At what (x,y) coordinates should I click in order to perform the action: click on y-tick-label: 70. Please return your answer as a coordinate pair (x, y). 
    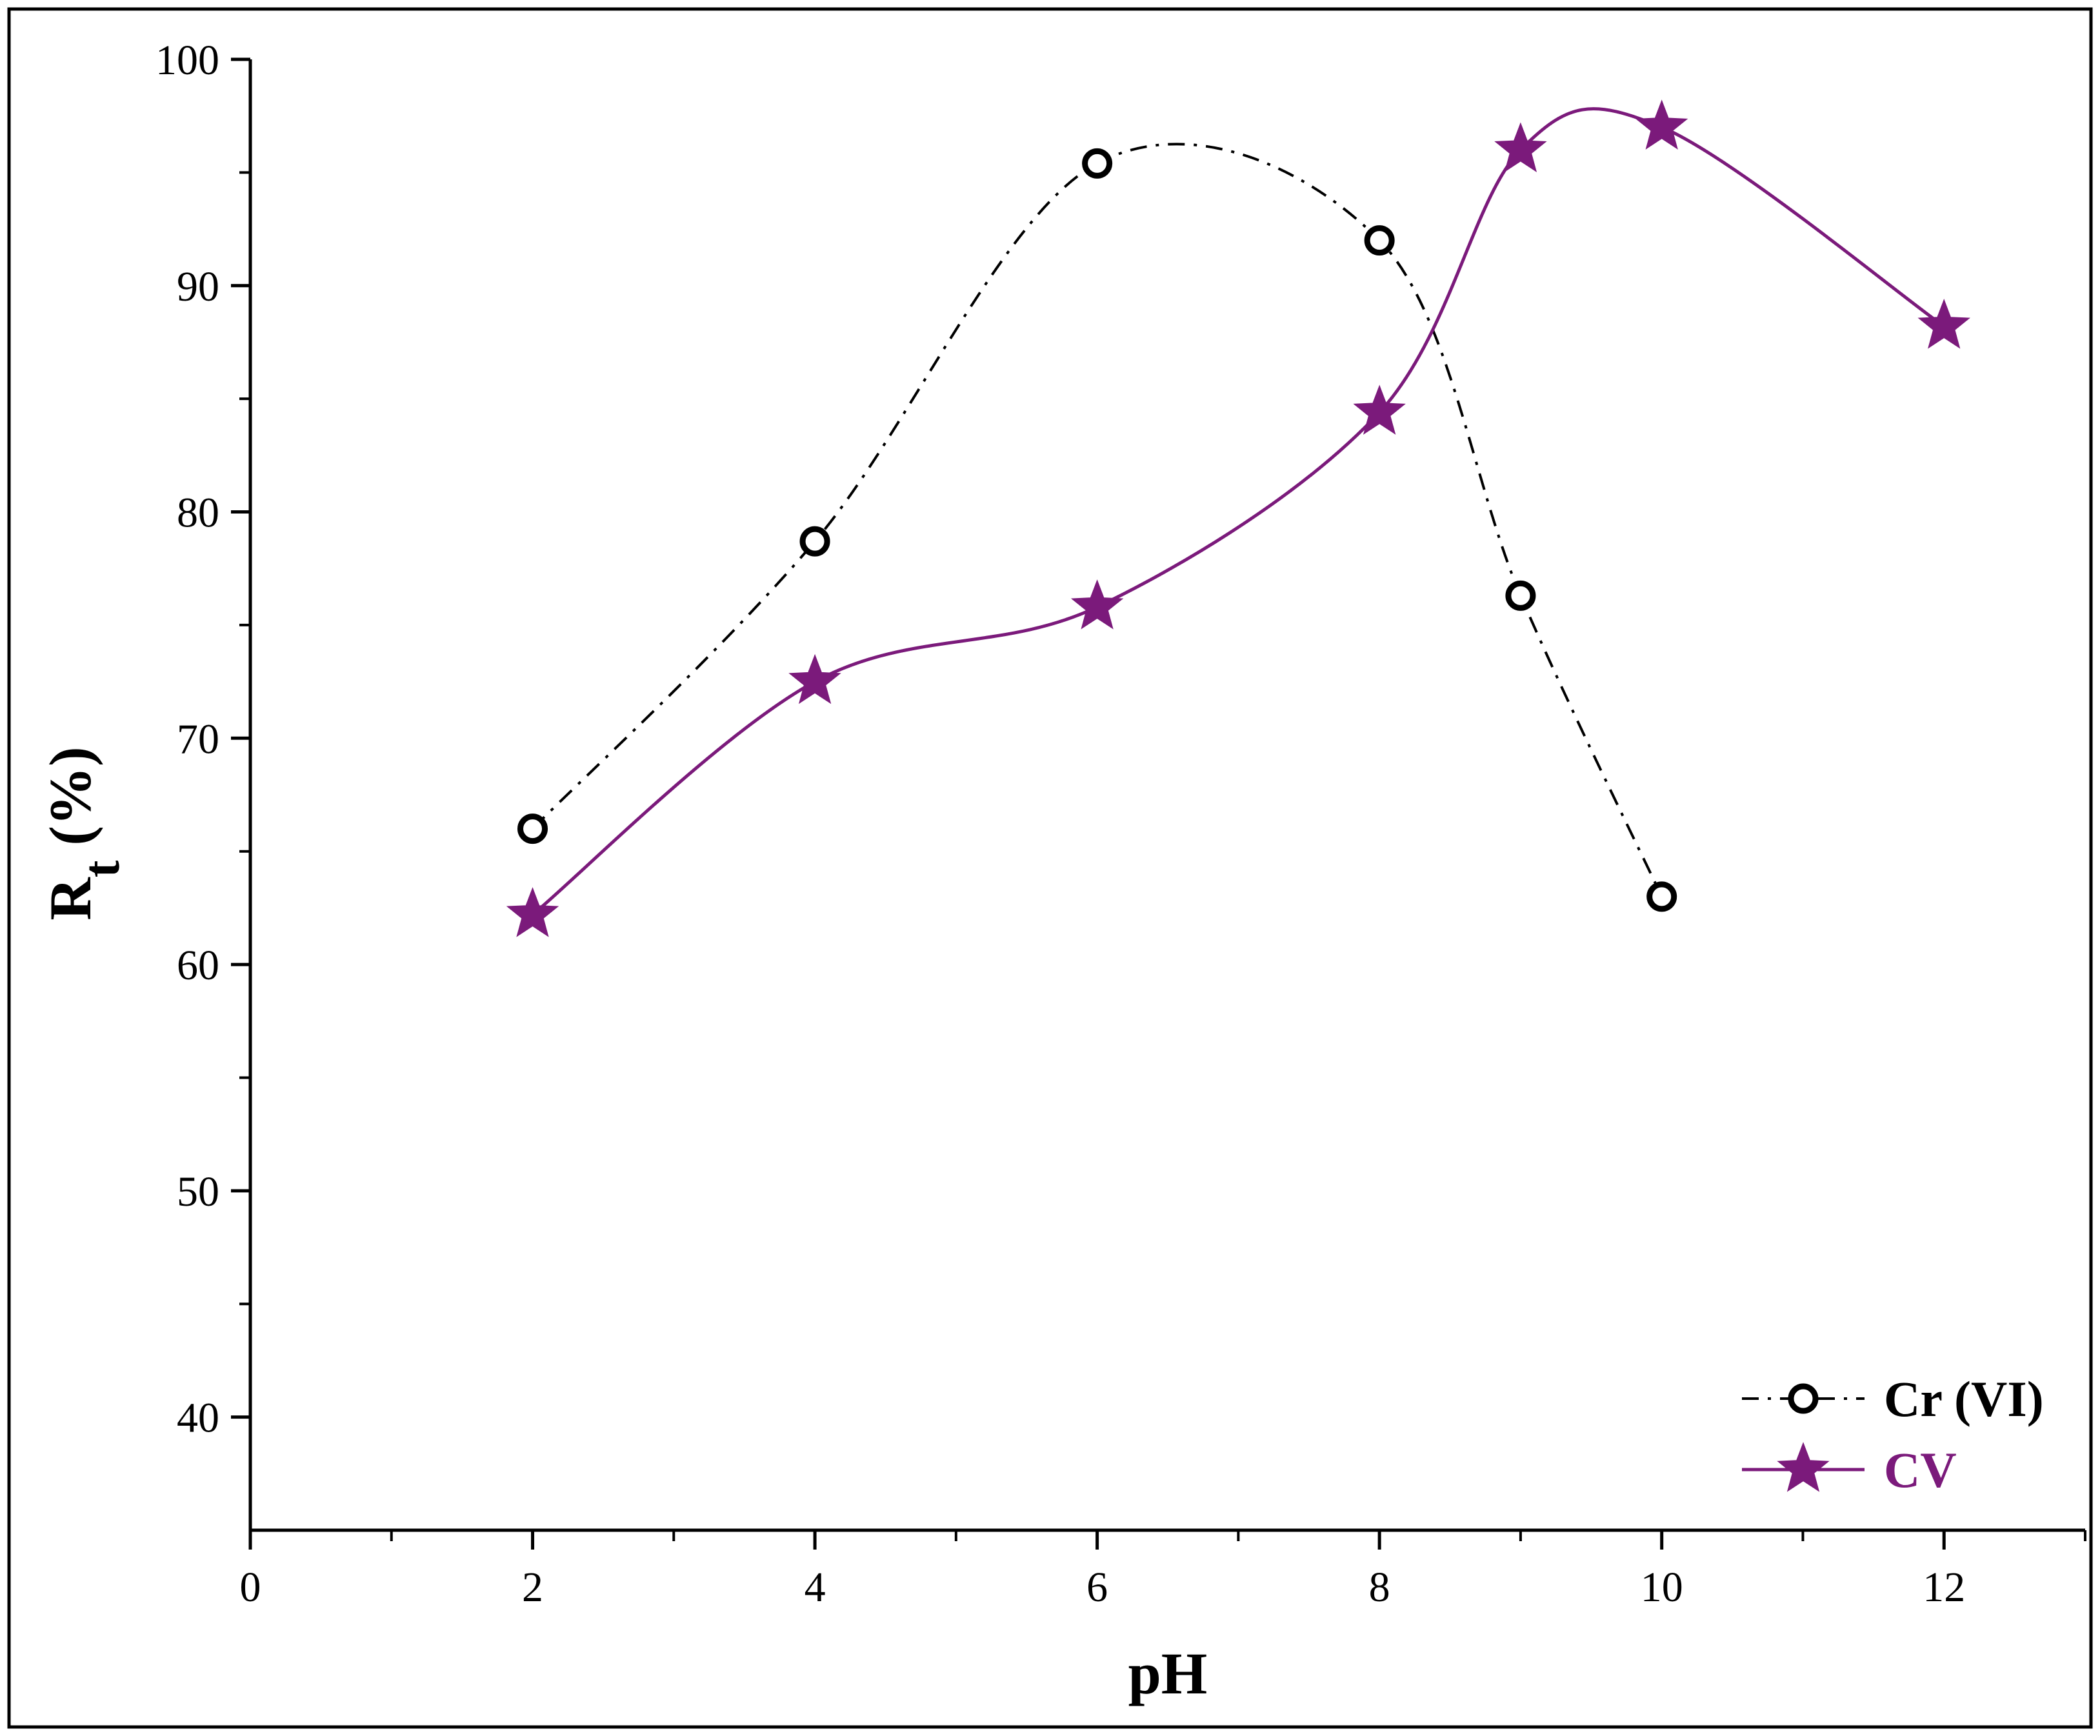
    Looking at the image, I should click on (198, 739).